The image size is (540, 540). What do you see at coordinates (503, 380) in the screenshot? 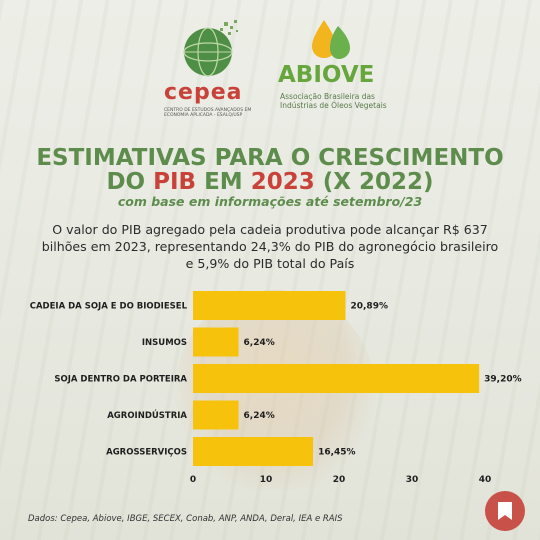
I see `value-label: 39,20%` at bounding box center [503, 380].